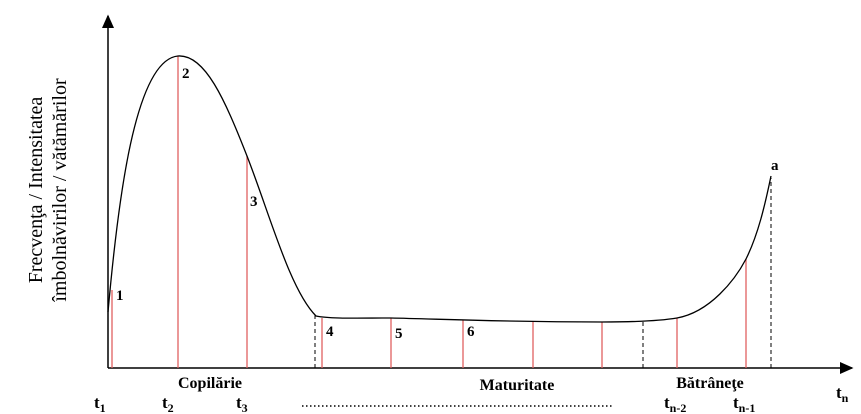 The height and width of the screenshot is (414, 861). Describe the element at coordinates (330, 332) in the screenshot. I see `point-label: 4` at that location.